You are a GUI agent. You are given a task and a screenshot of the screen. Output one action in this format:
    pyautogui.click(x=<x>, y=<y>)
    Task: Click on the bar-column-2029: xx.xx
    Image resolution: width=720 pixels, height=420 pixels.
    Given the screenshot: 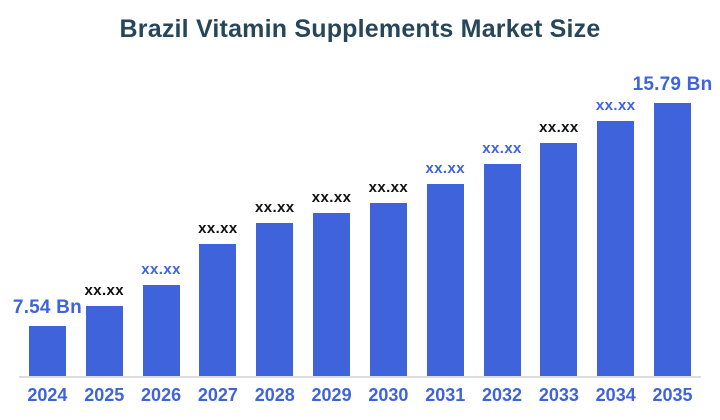 What is the action you would take?
    pyautogui.click(x=331, y=282)
    